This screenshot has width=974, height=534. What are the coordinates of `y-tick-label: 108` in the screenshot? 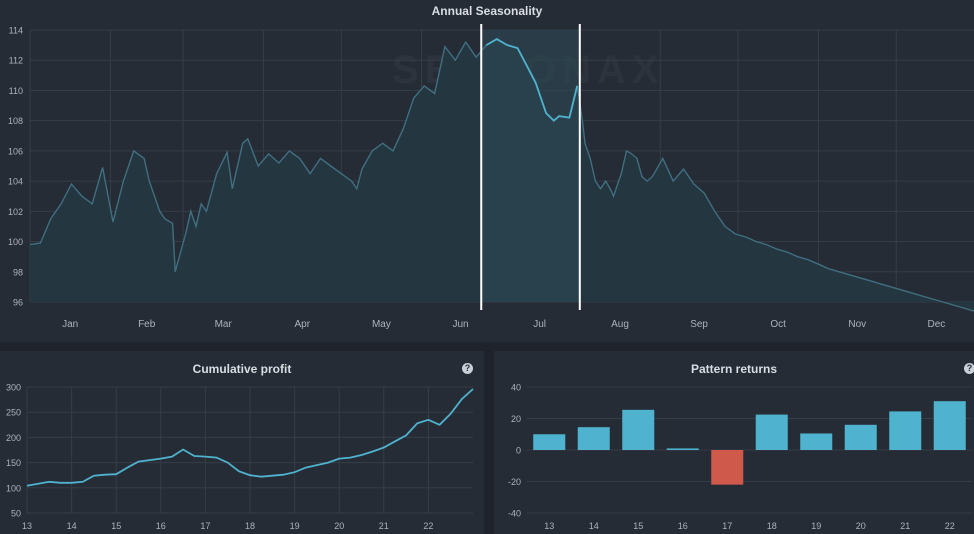 It's located at (15, 121).